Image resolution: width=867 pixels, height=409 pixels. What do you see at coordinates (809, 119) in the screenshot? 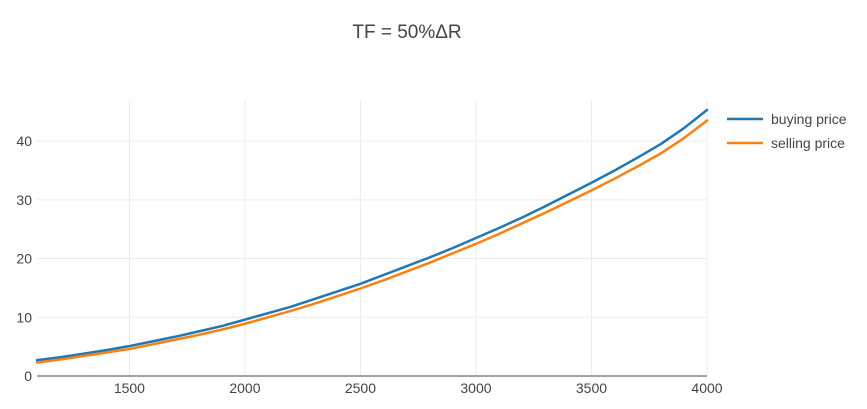
I see `legend-label: buying price` at bounding box center [809, 119].